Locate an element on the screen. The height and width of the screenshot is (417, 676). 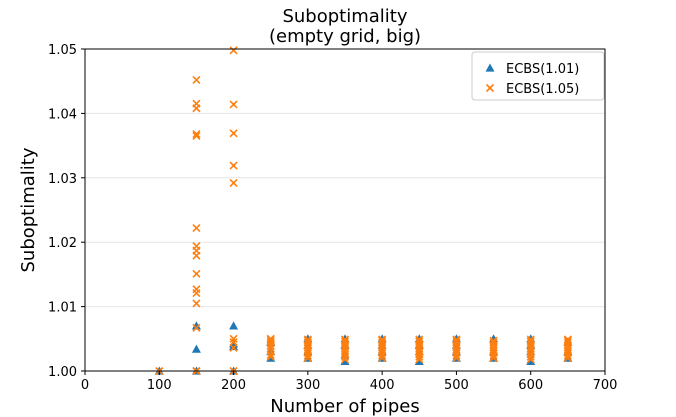
y-tick-label: 1.04 is located at coordinates (62, 114).